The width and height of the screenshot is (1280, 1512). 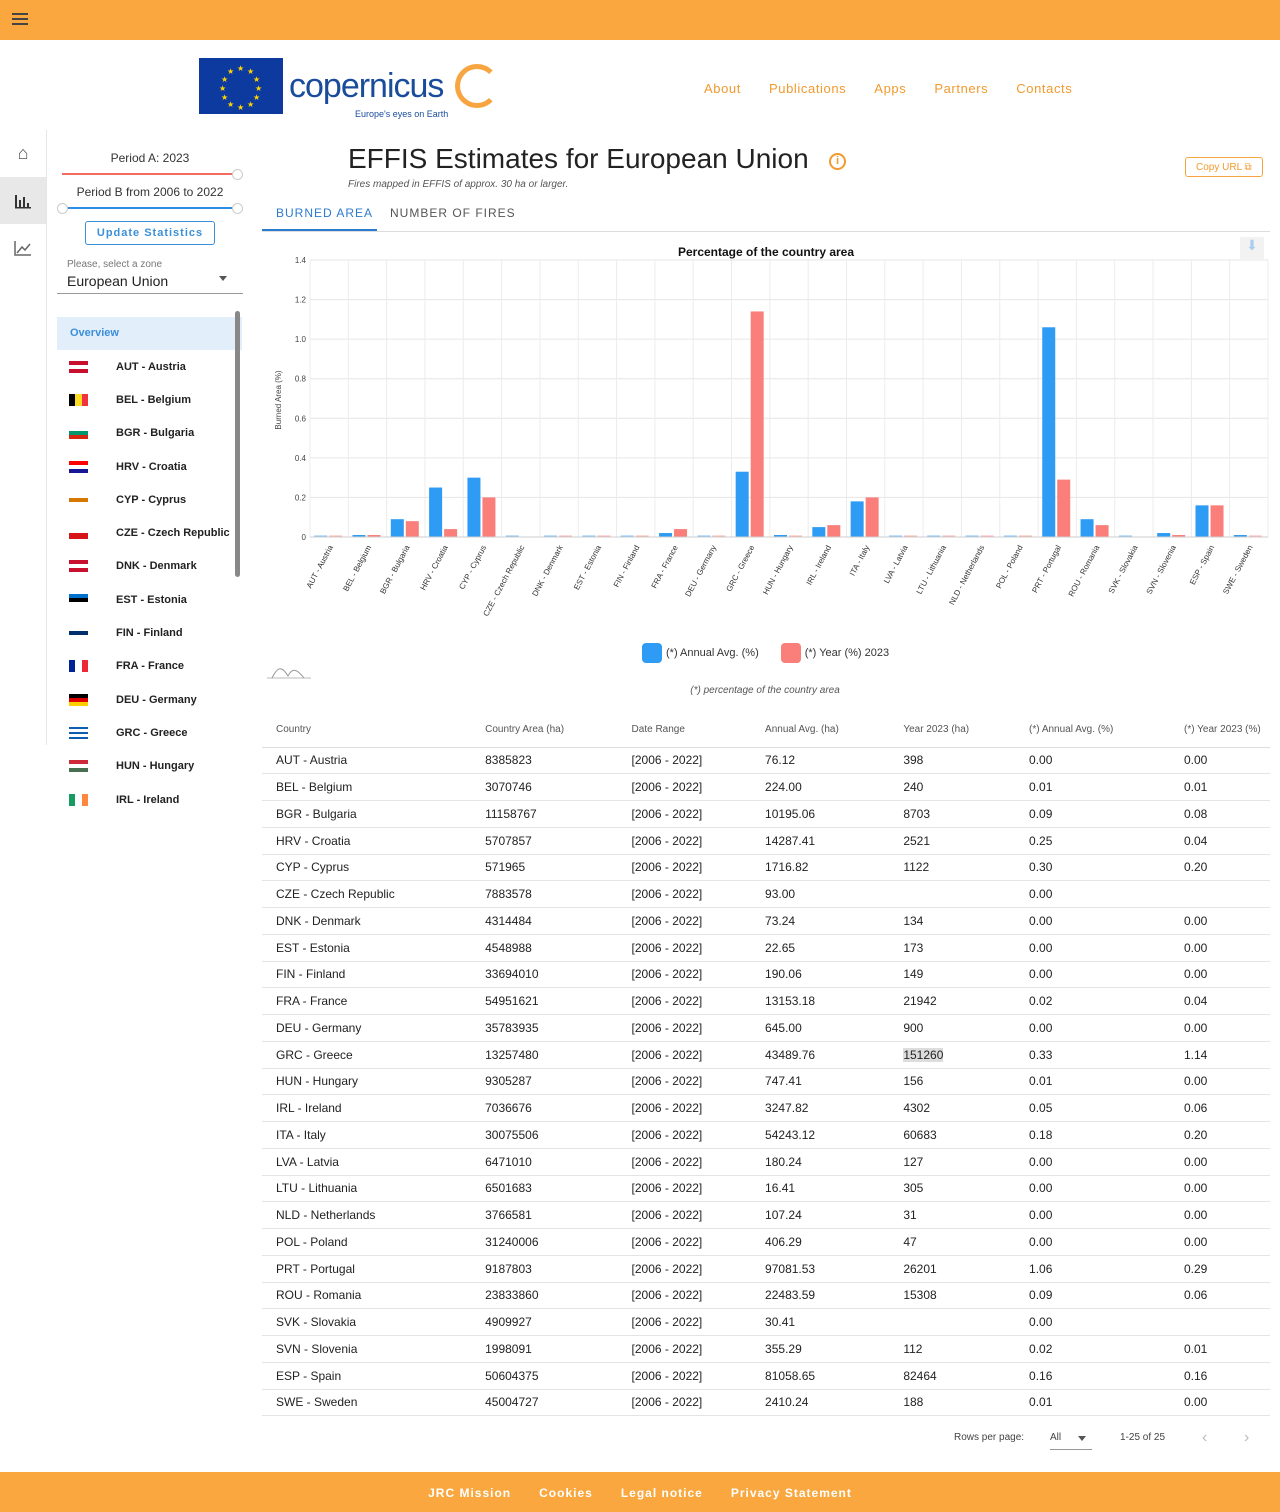 I want to click on cell-value: 76.12, so click(x=780, y=760).